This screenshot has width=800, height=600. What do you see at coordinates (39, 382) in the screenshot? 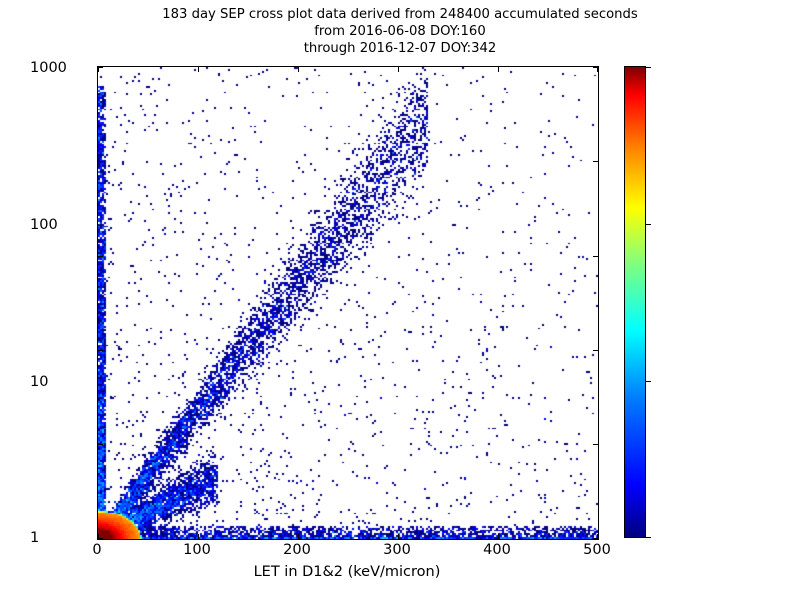
I see `cbticklabel-10: 10` at bounding box center [39, 382].